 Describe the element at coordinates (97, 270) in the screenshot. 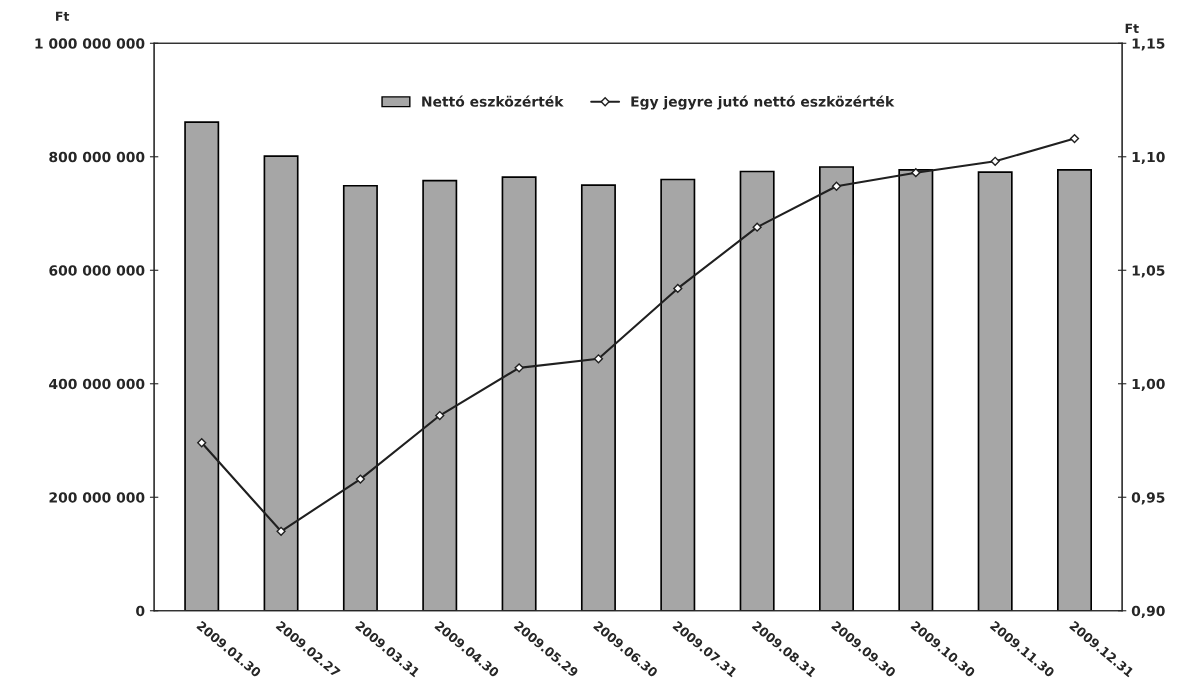

I see `y-tick-label: 600 000 000` at that location.